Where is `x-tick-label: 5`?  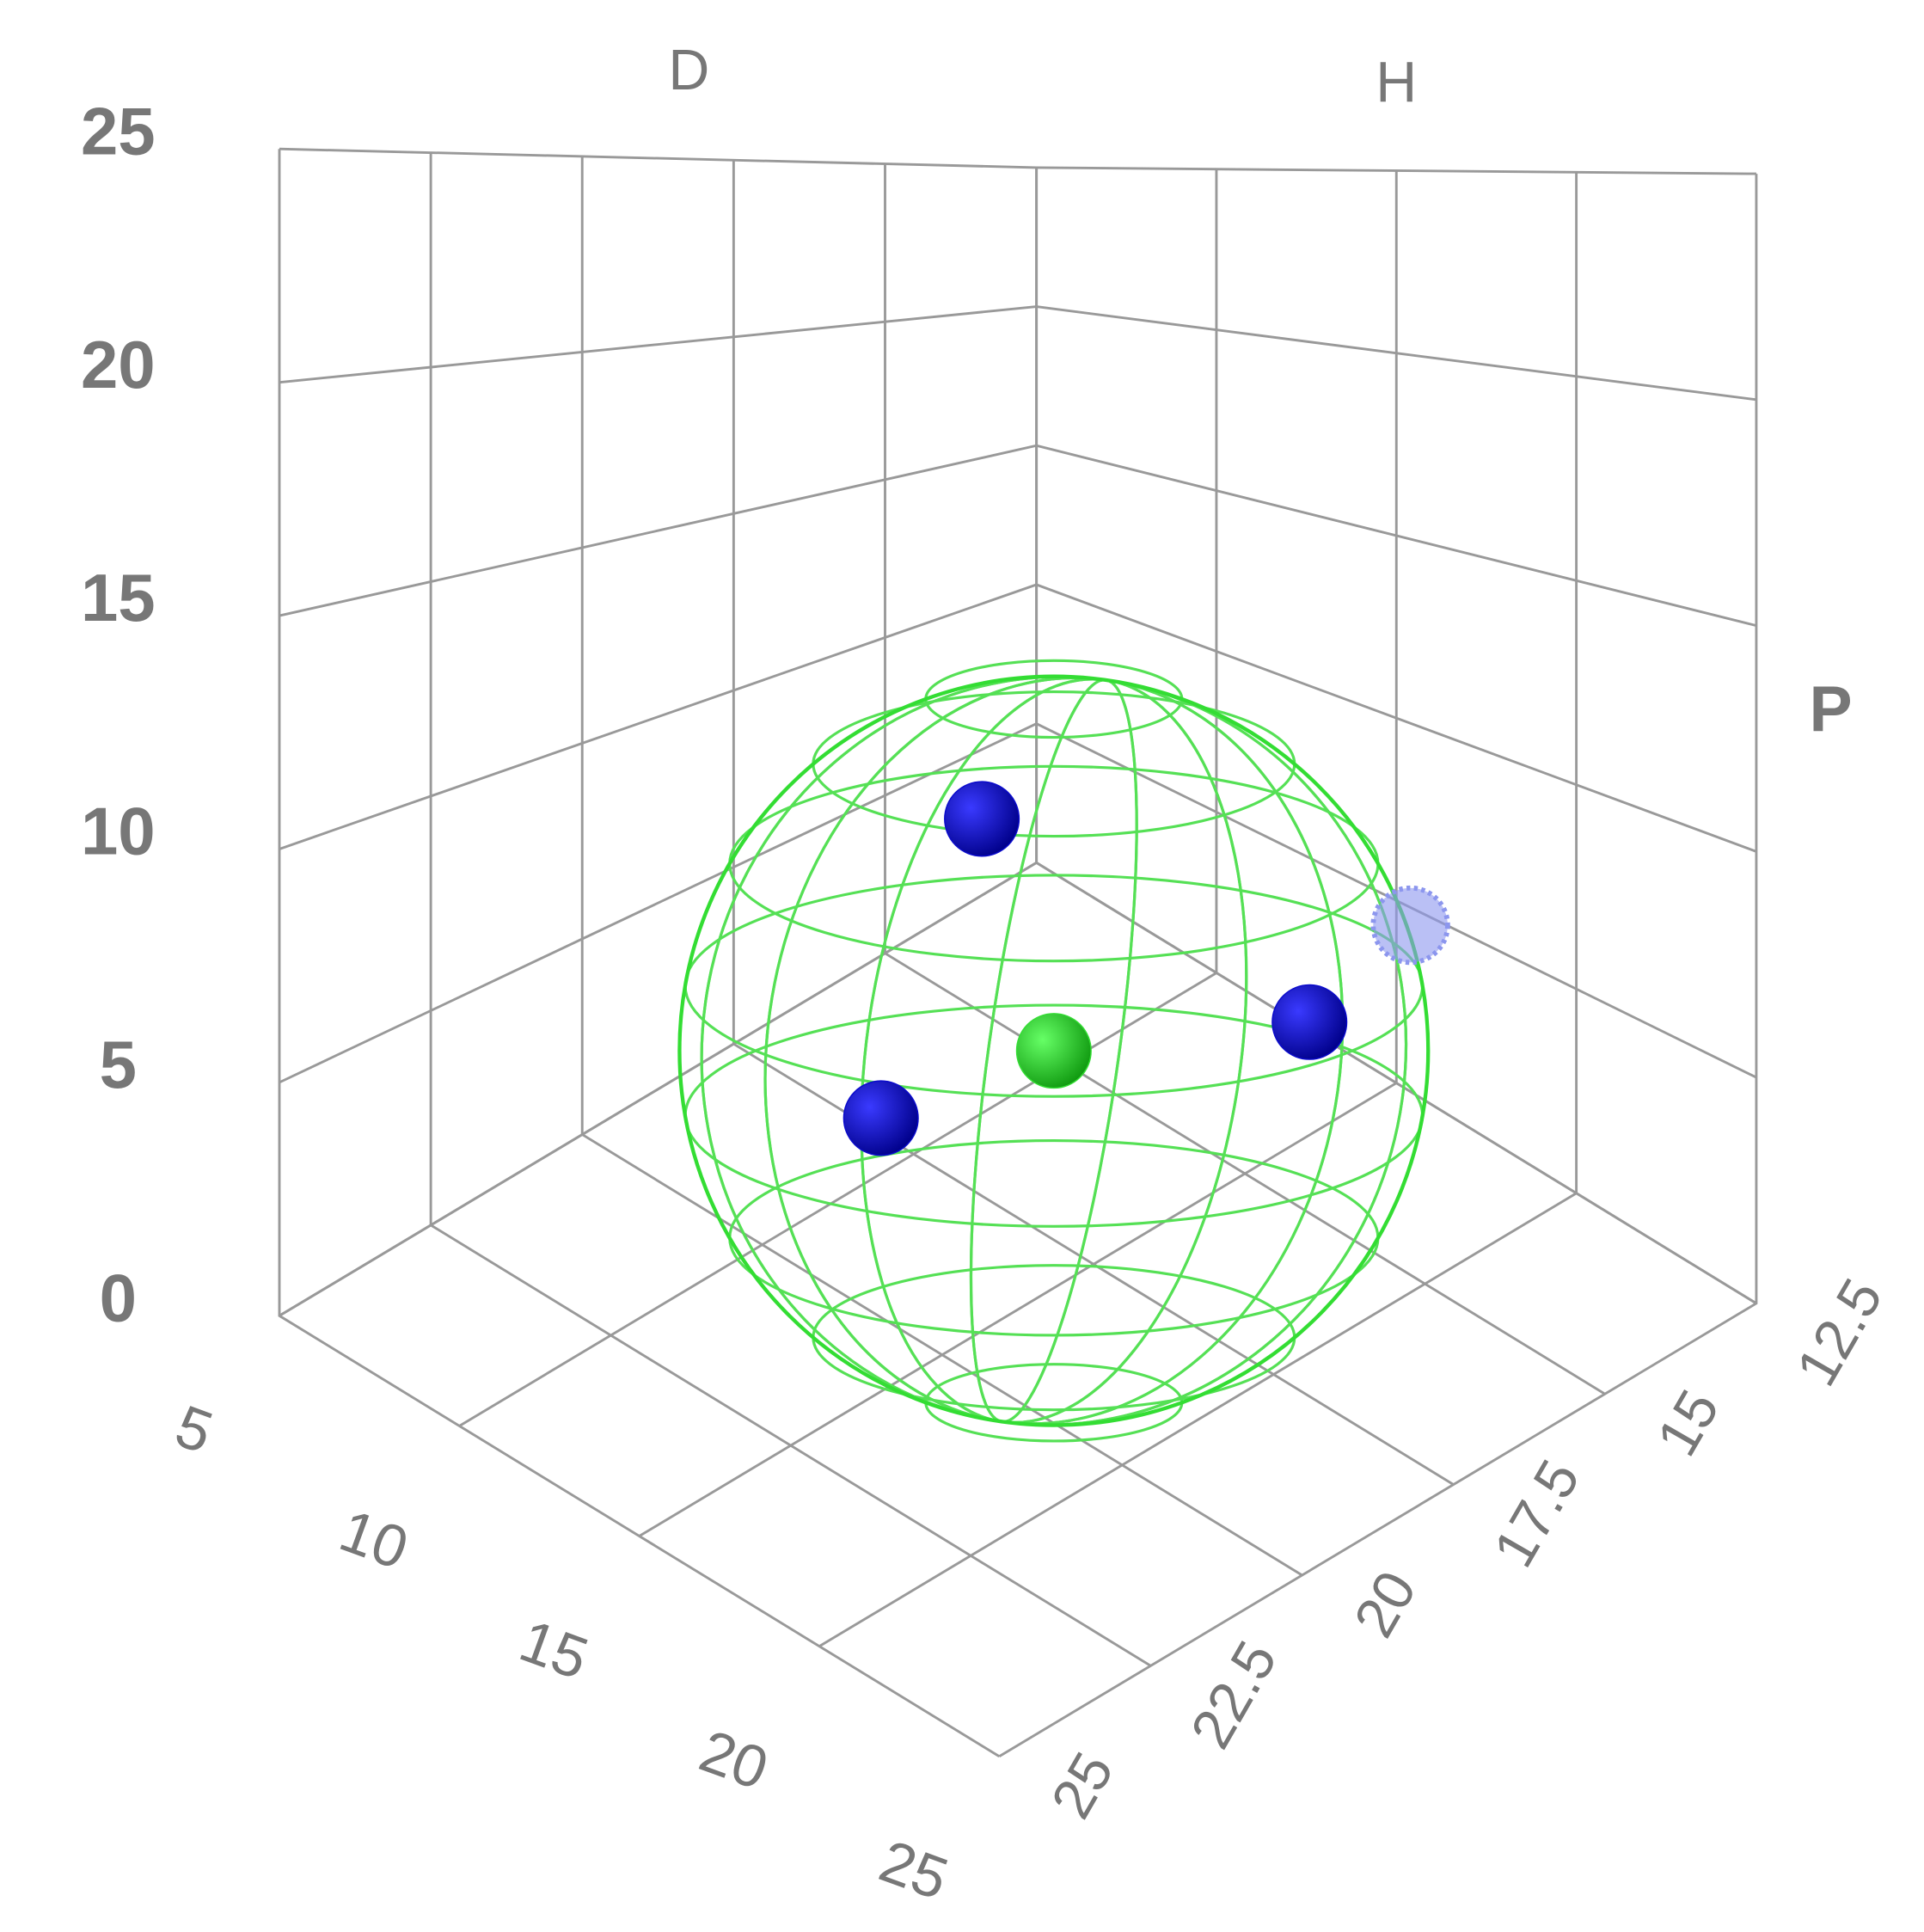 x-tick-label: 5 is located at coordinates (194, 1429).